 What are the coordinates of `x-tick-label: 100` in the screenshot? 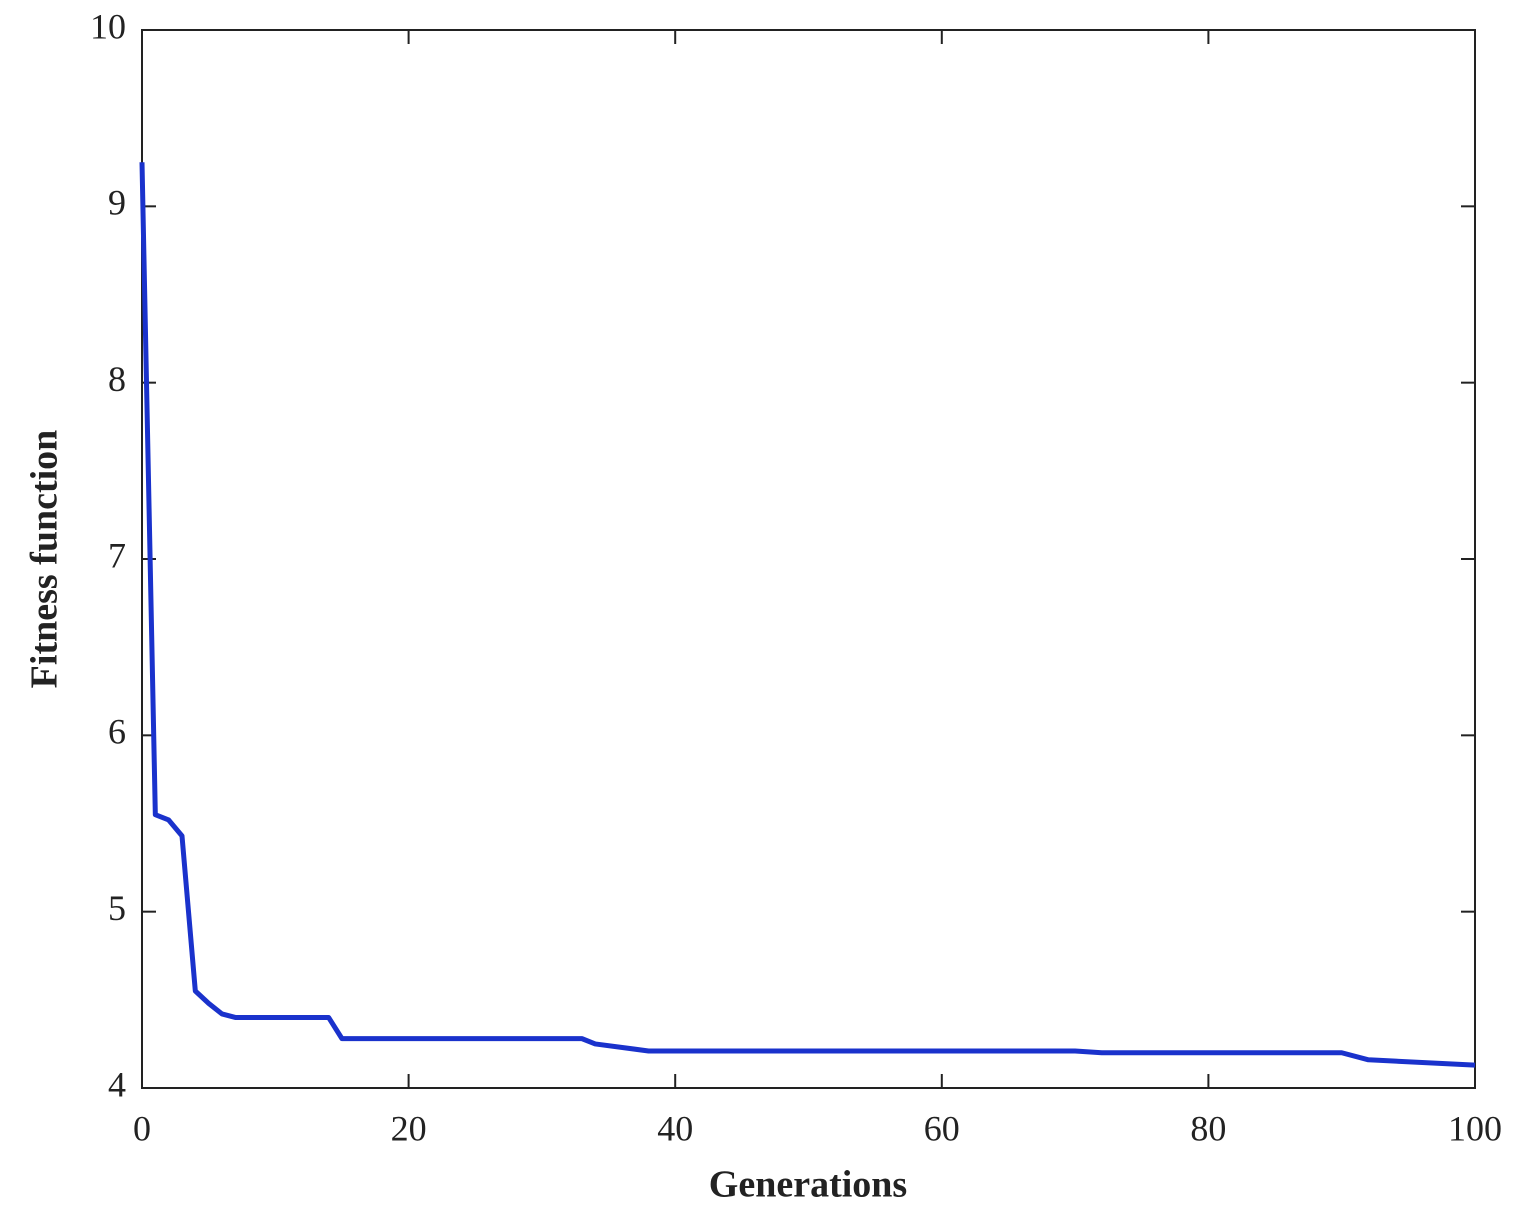 It's located at (1475, 1128).